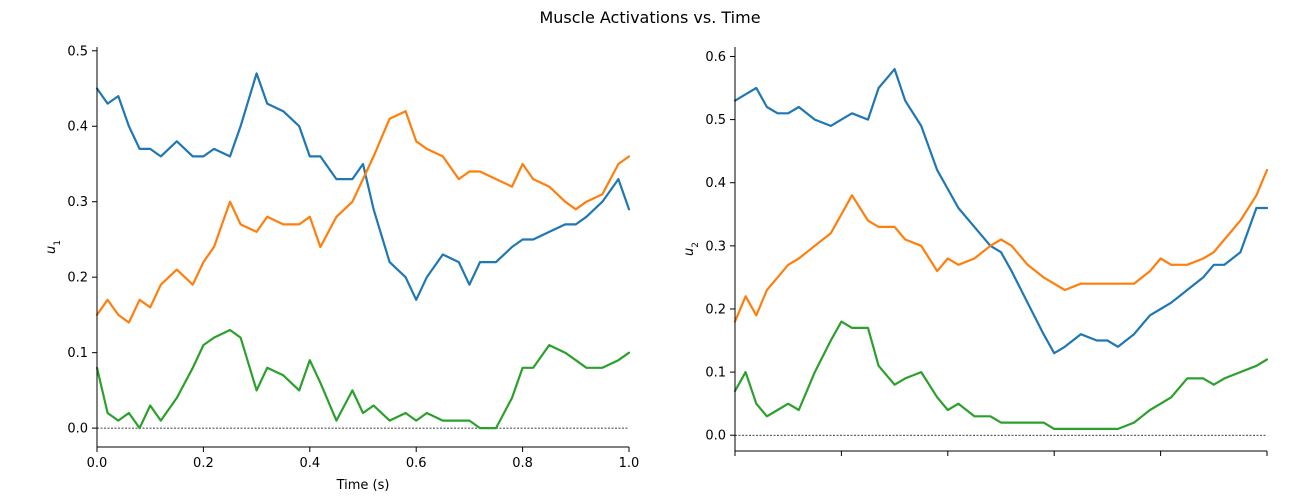 Image resolution: width=1300 pixels, height=500 pixels. What do you see at coordinates (715, 309) in the screenshot?
I see `right-y-tick-label: 0.2` at bounding box center [715, 309].